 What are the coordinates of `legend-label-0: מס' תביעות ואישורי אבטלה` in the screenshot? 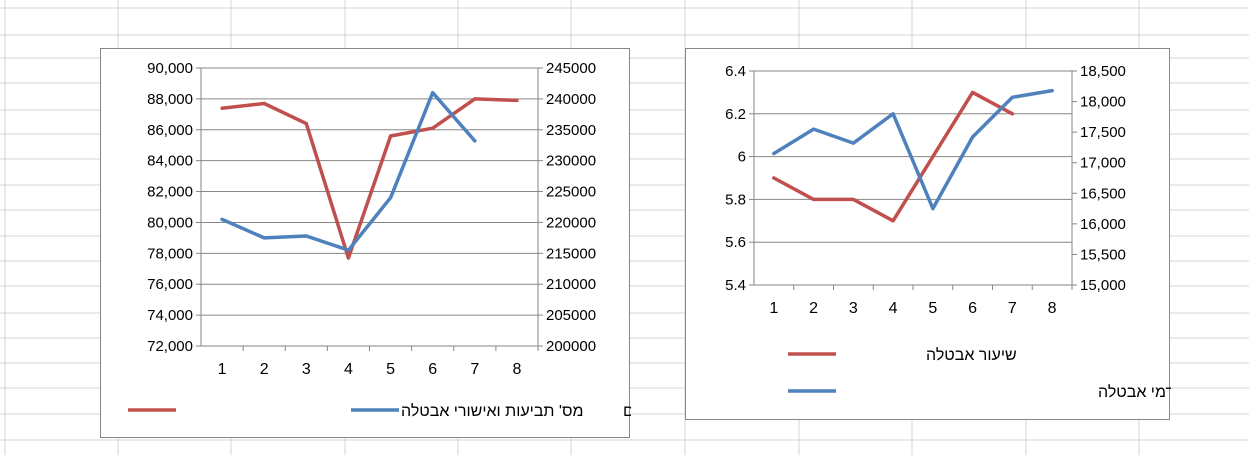 It's located at (492, 411).